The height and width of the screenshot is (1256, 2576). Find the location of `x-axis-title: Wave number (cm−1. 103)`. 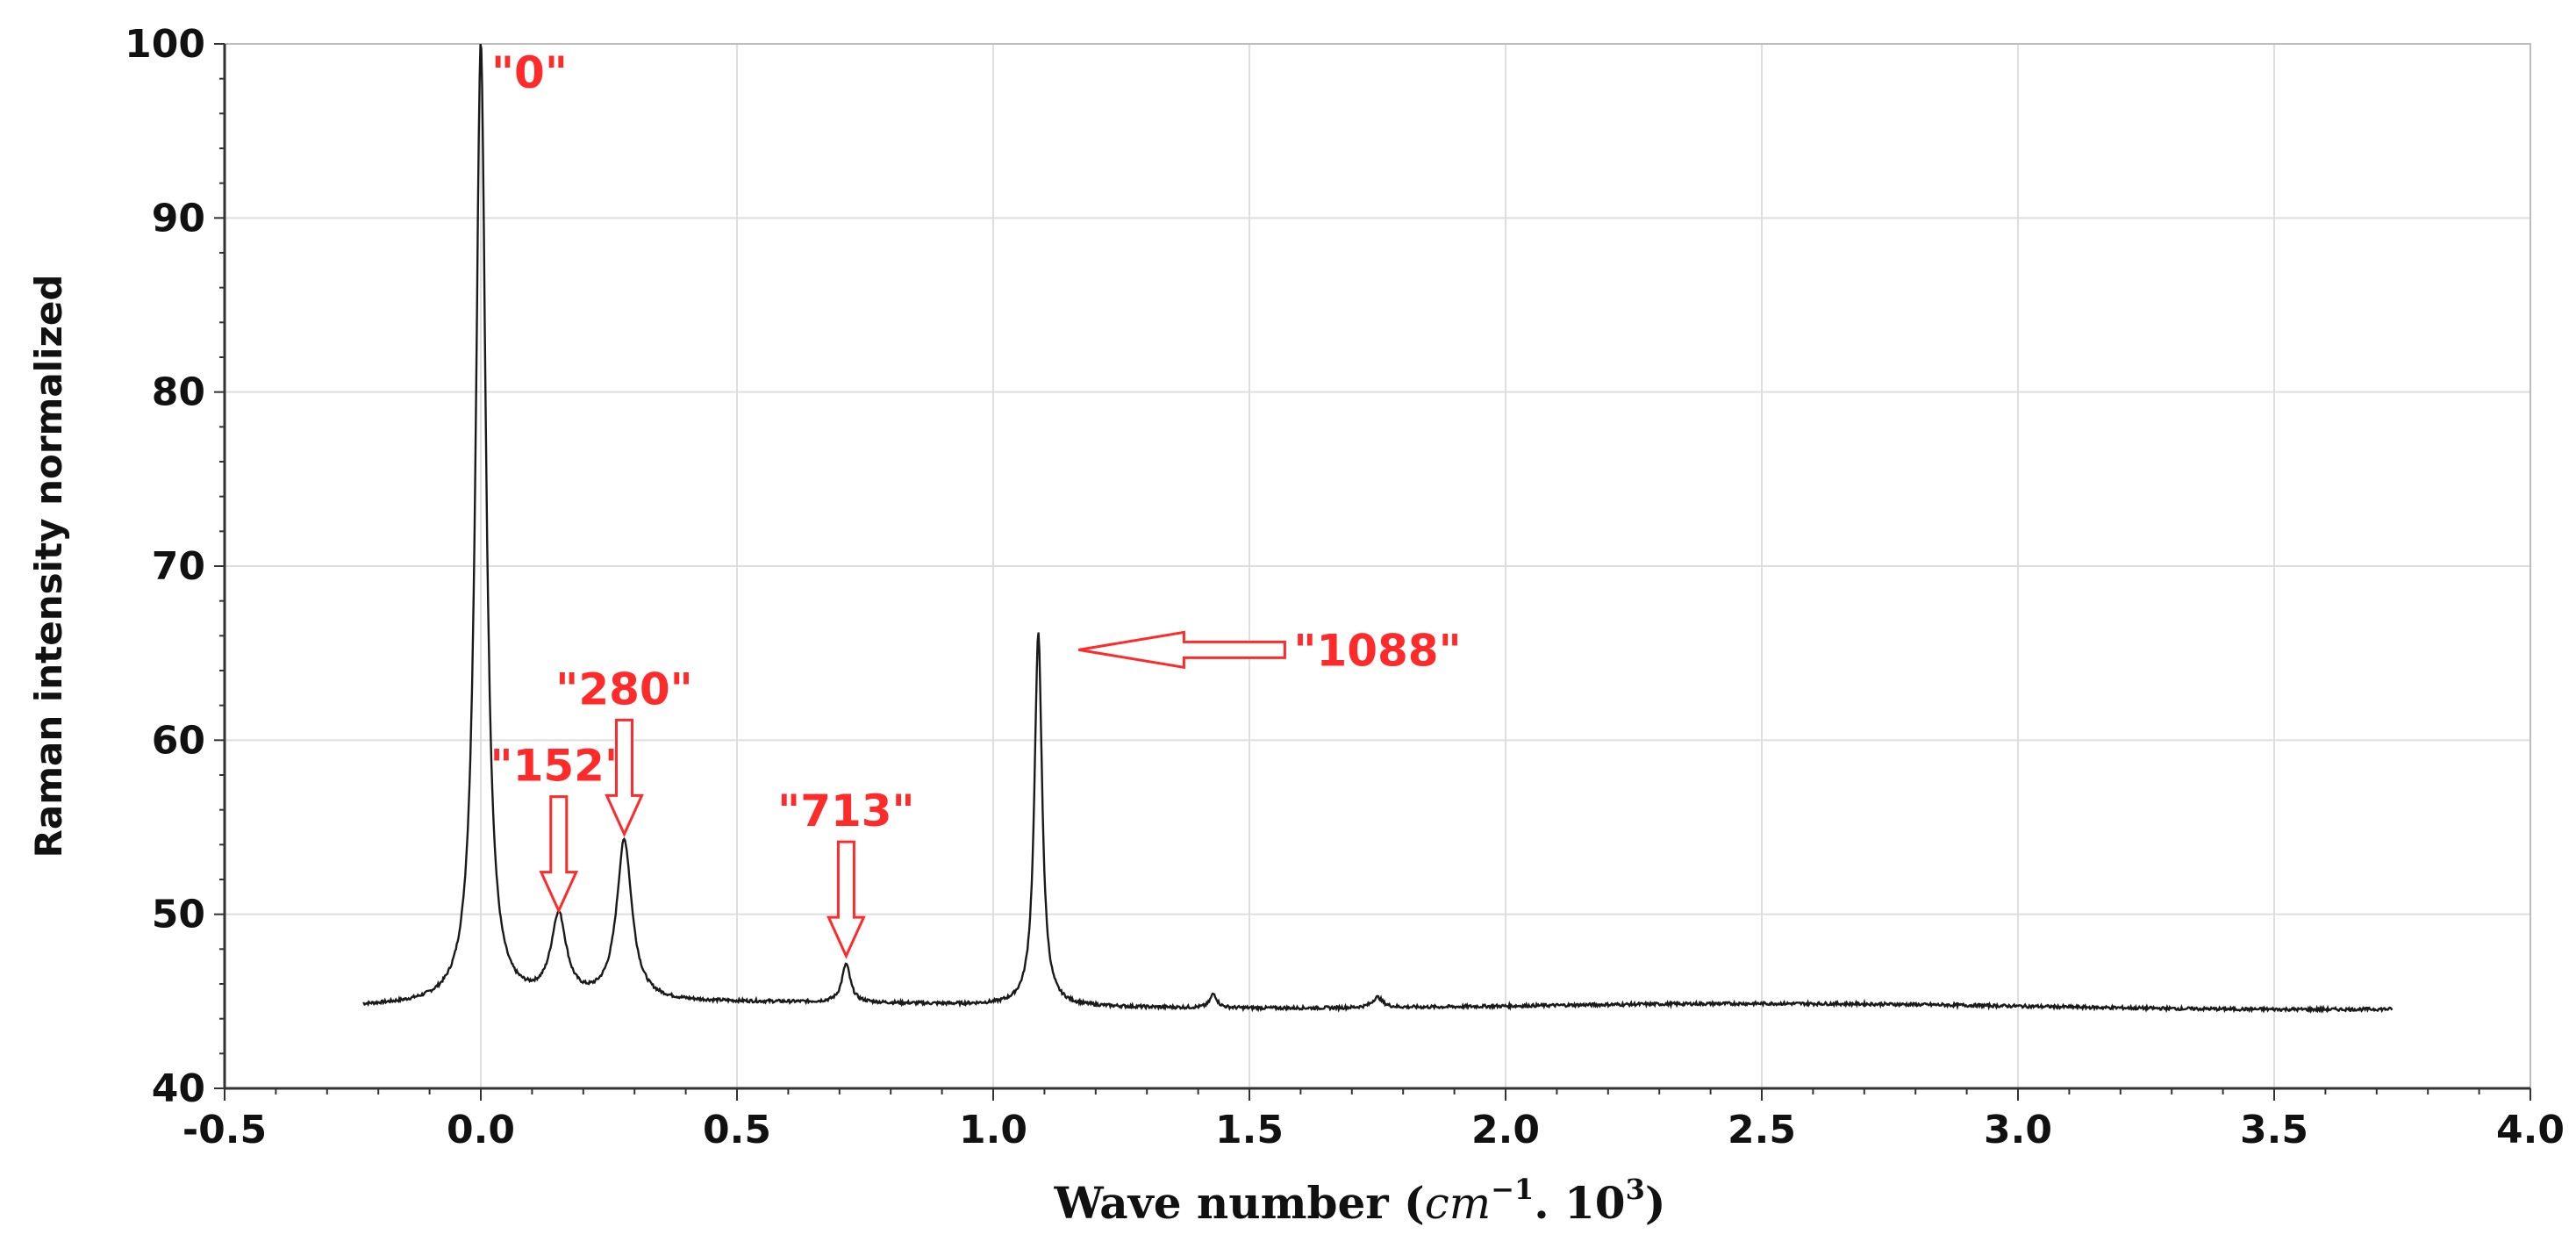

x-axis-title: Wave number (cm−1. 103) is located at coordinates (1359, 1201).